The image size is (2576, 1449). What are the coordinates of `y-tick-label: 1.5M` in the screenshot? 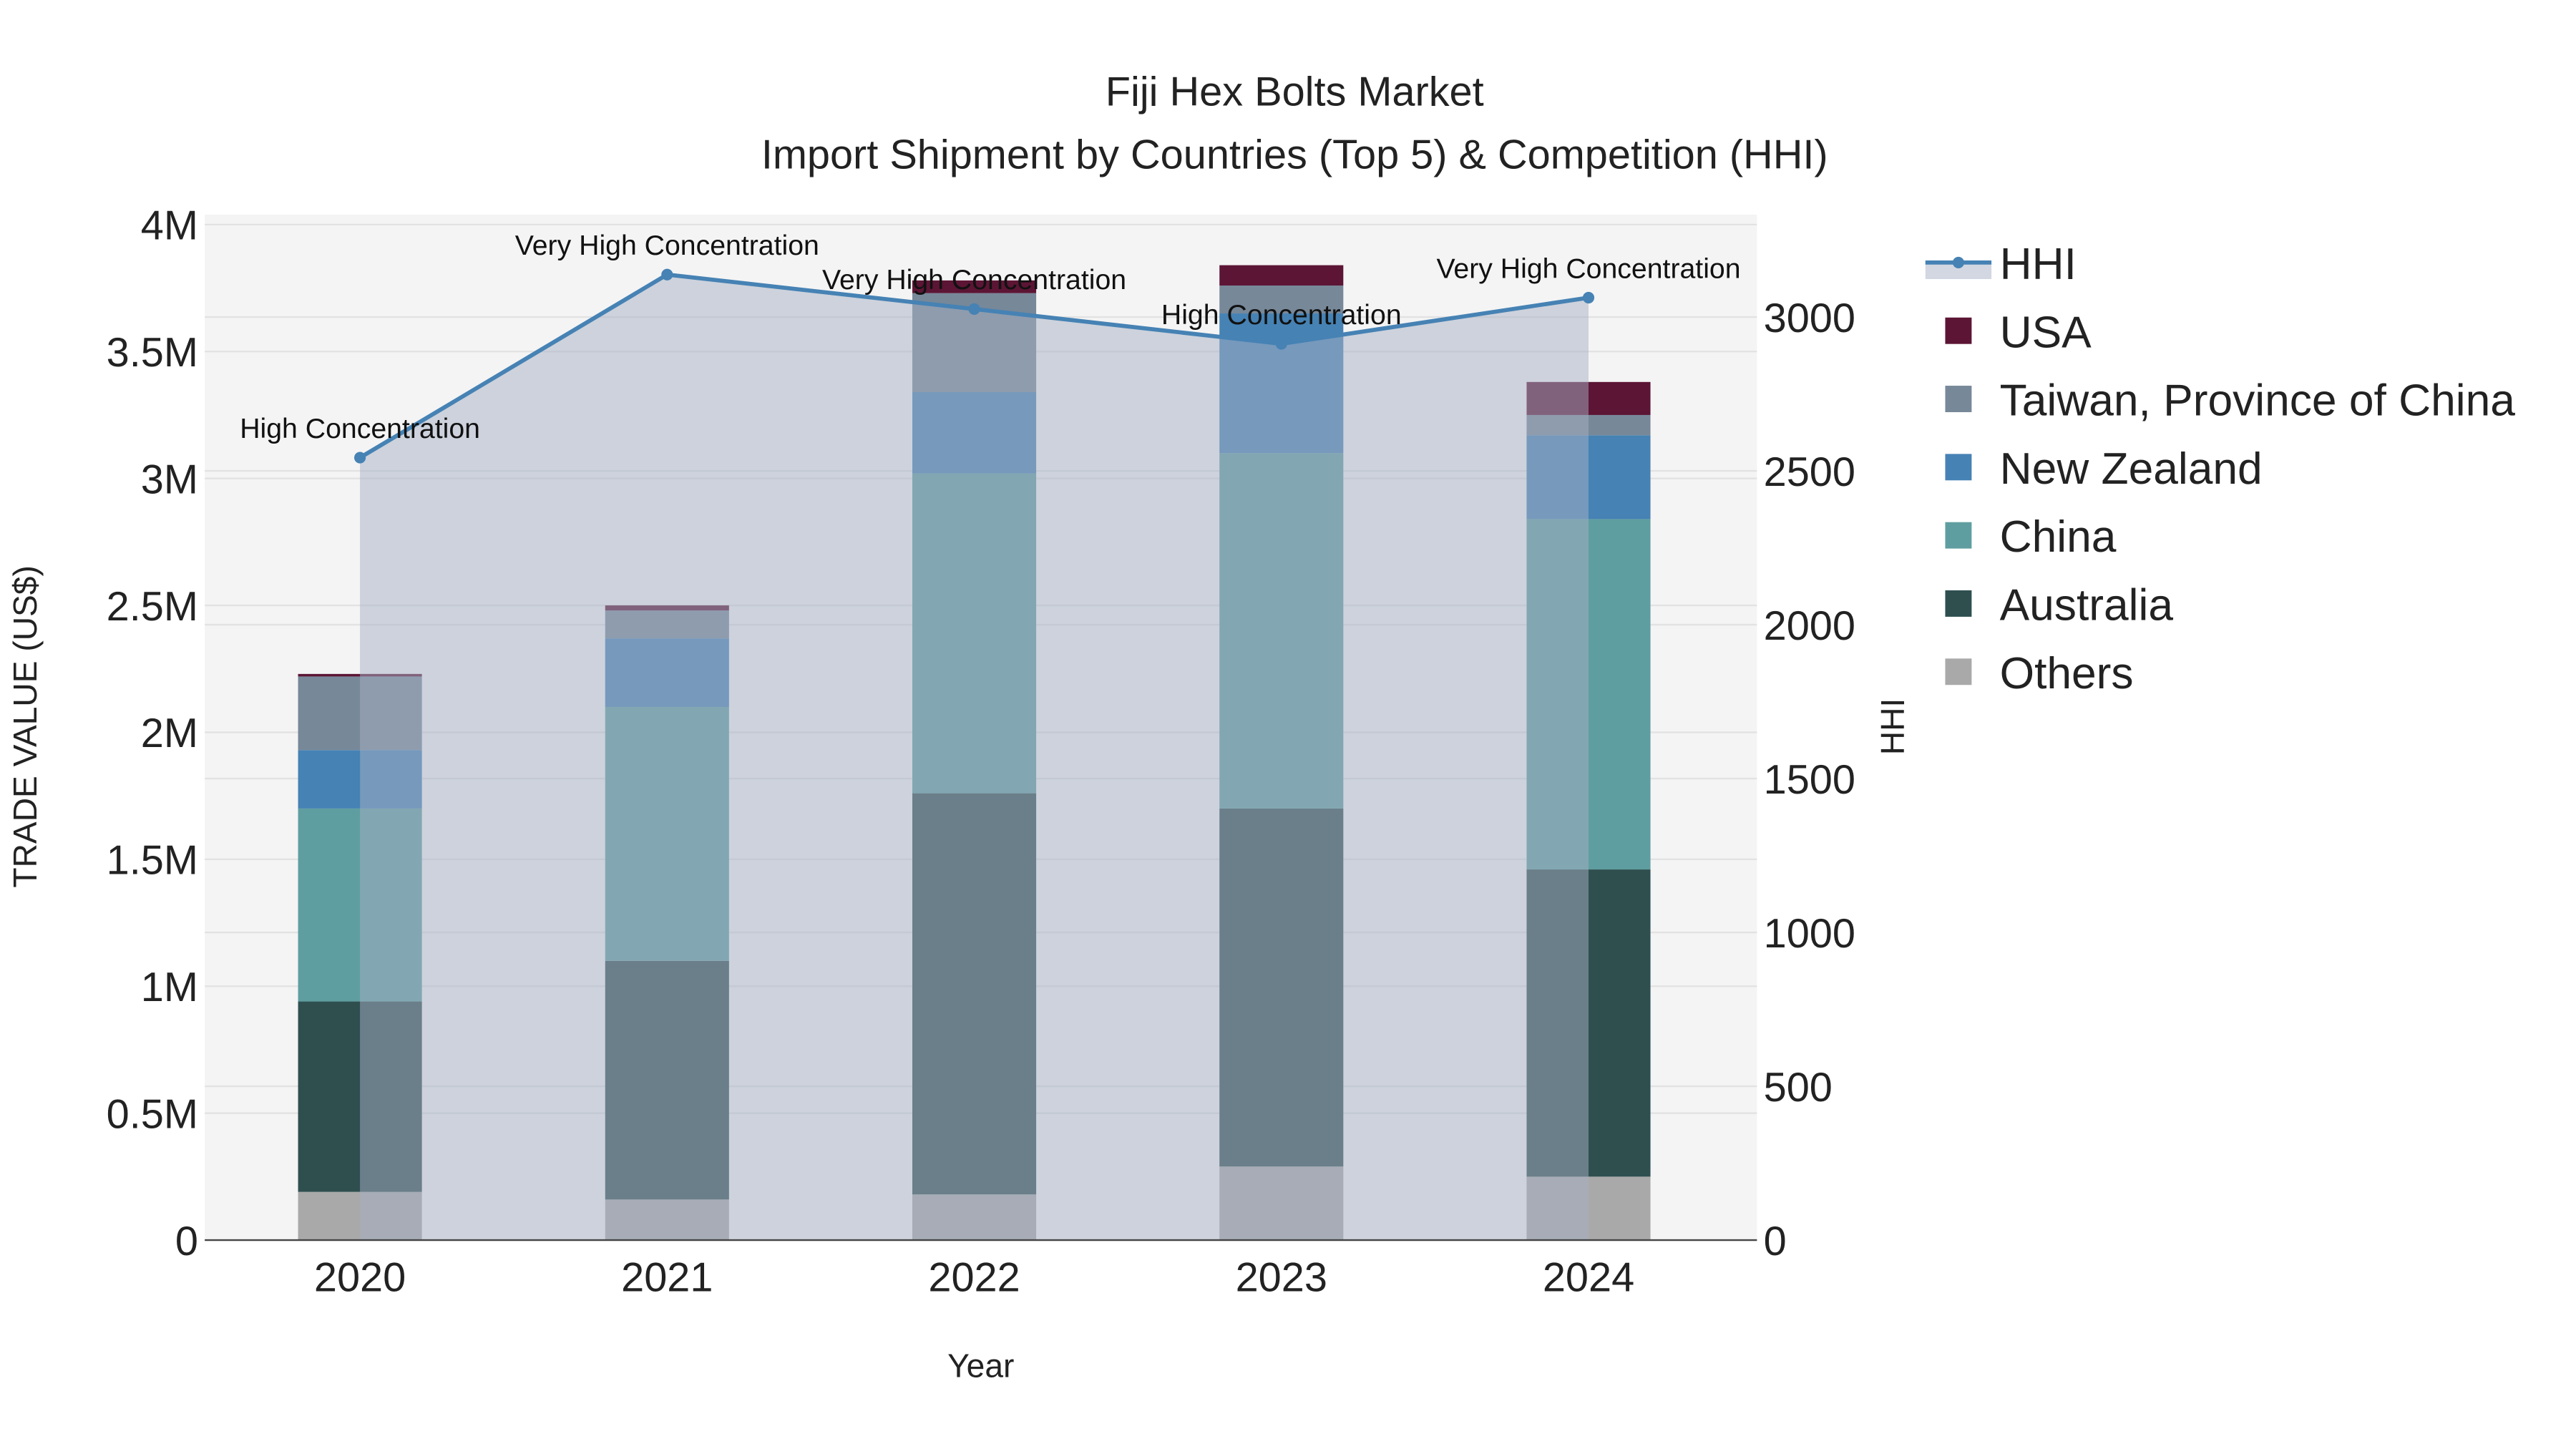 It's located at (152, 861).